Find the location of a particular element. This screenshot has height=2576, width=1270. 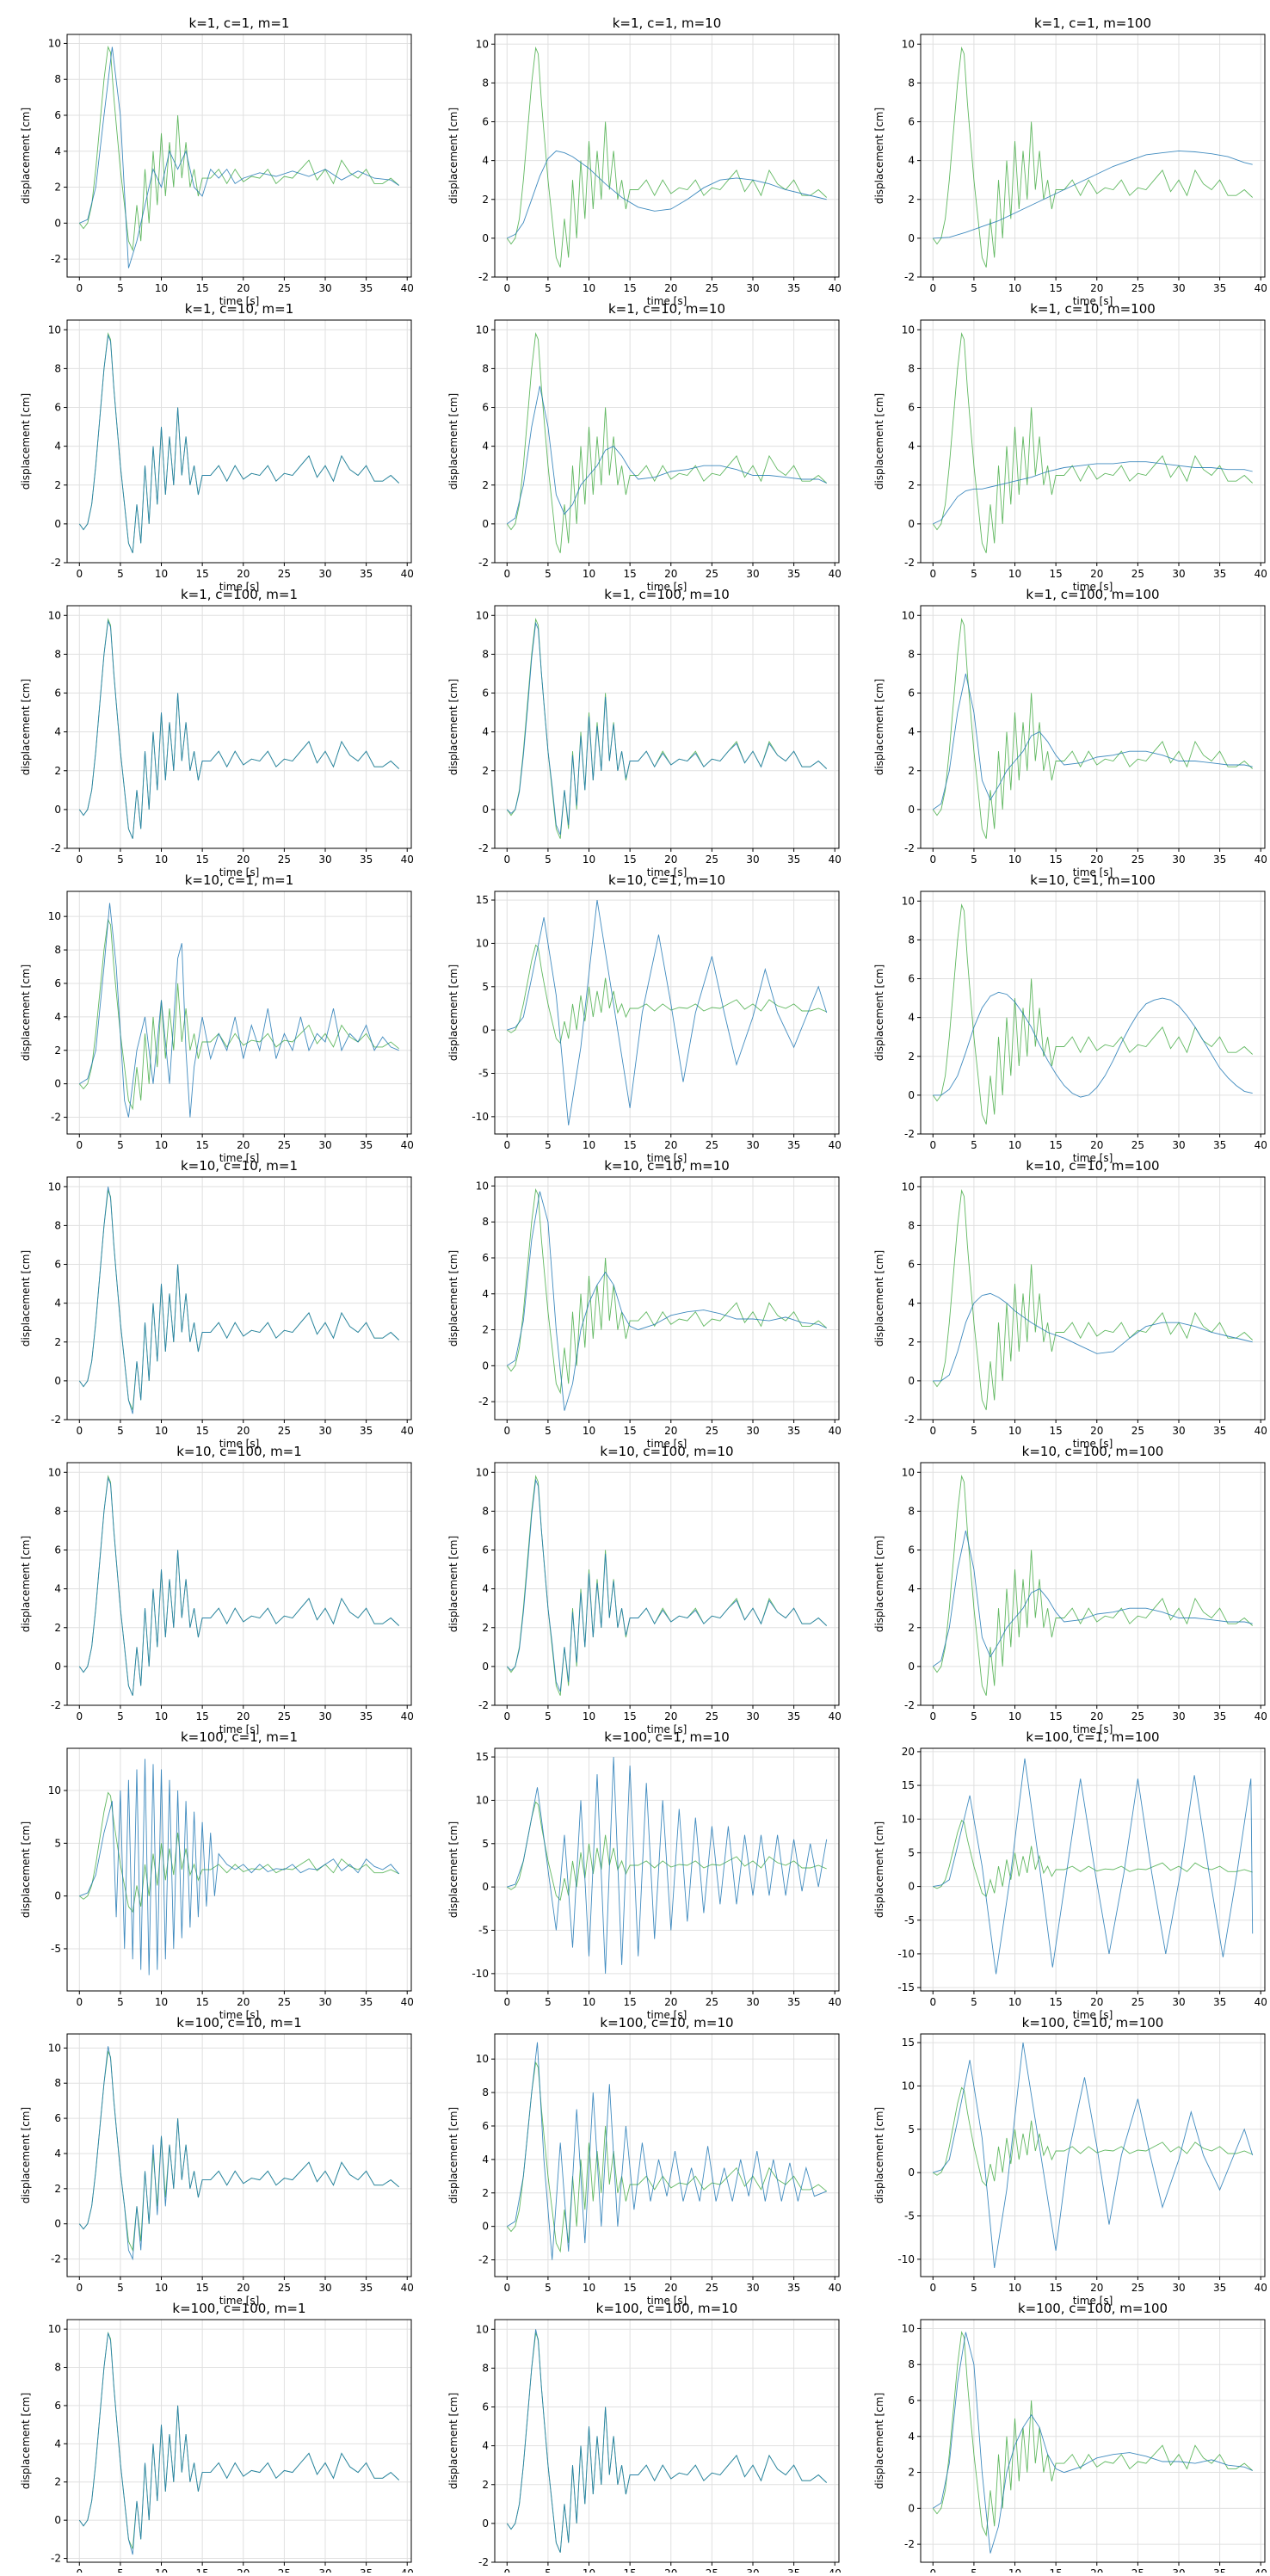

panel-title: k=100, c=1, m=10 is located at coordinates (667, 1737).